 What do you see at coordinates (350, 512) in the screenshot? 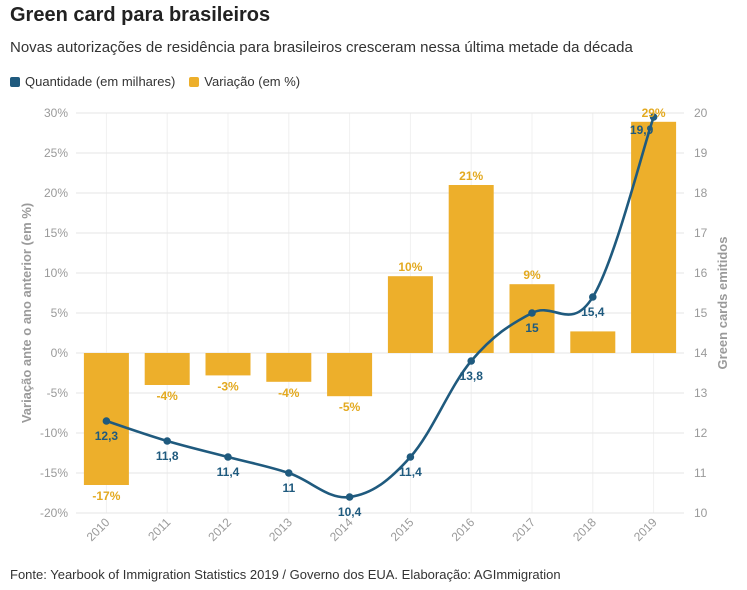
I see `point-label: 10,4` at bounding box center [350, 512].